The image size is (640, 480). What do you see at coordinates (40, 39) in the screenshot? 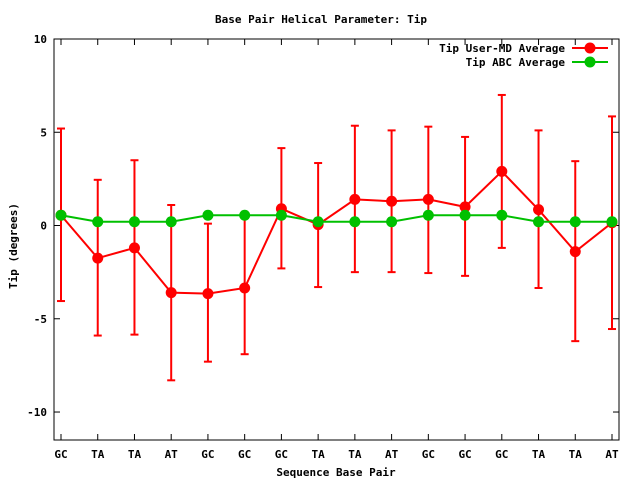
I see `y-tick-label: 10` at bounding box center [40, 39].